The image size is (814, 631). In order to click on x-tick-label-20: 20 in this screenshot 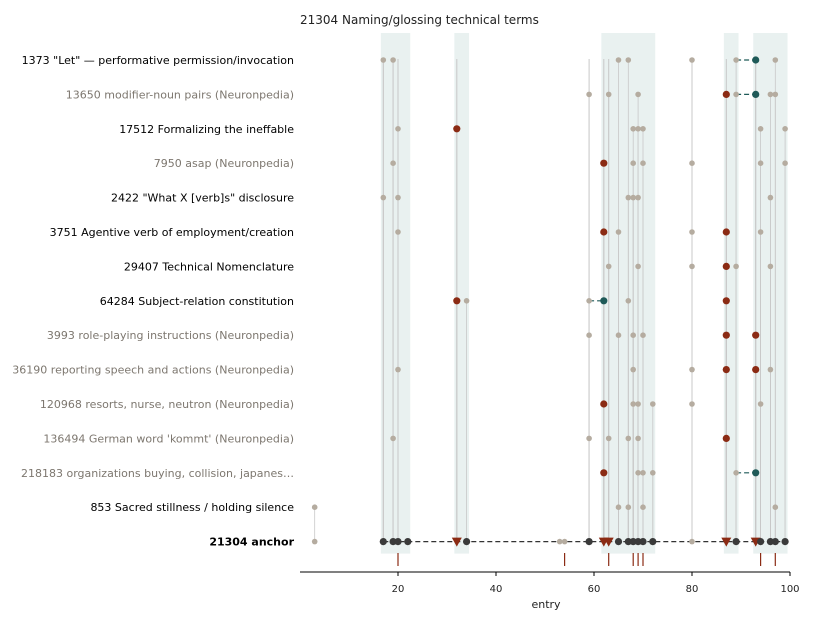, I will do `click(398, 589)`.